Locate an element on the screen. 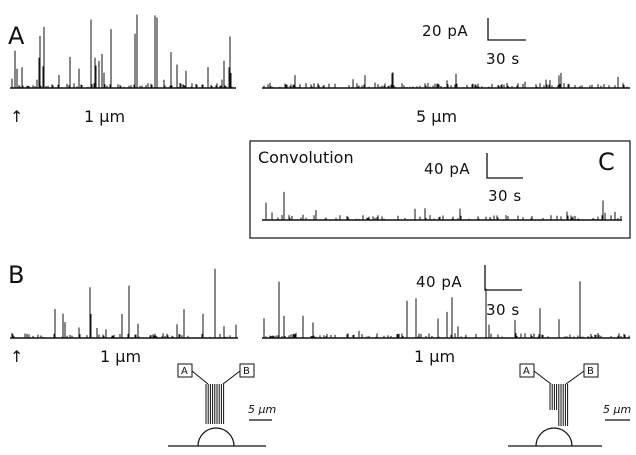 The height and width of the screenshot is (455, 636). scale-c-current: 40 pA is located at coordinates (447, 169).